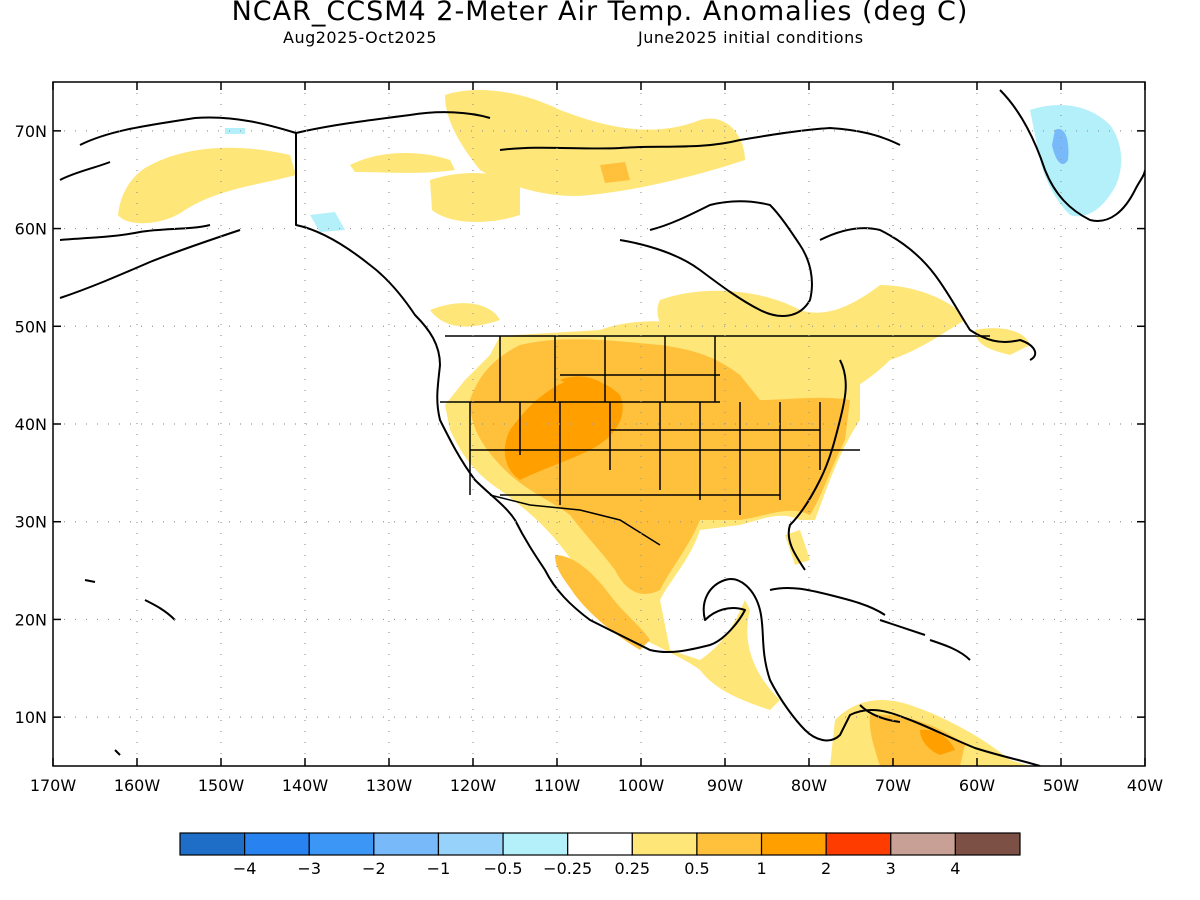  What do you see at coordinates (632, 868) in the screenshot?
I see `colorbar-label: 0.25` at bounding box center [632, 868].